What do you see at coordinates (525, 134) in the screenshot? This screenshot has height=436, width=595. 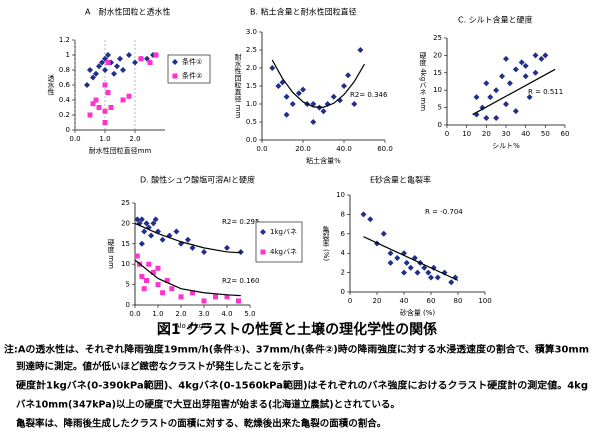 I see `x-tick-label: 40` at bounding box center [525, 134].